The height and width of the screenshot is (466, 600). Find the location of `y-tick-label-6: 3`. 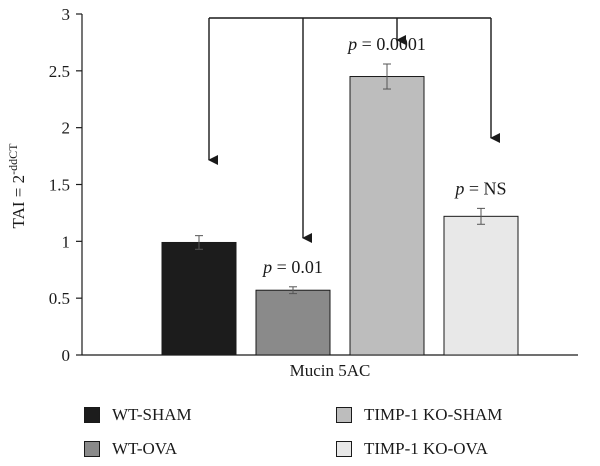

y-tick-label-6: 3 is located at coordinates (66, 14).